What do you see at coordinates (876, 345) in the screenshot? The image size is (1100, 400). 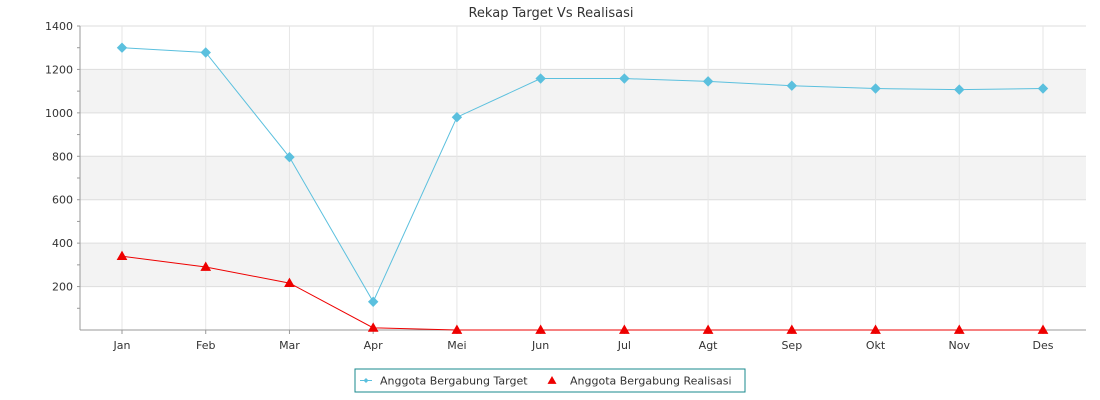 I see `x-tick-label: Okt` at bounding box center [876, 345].